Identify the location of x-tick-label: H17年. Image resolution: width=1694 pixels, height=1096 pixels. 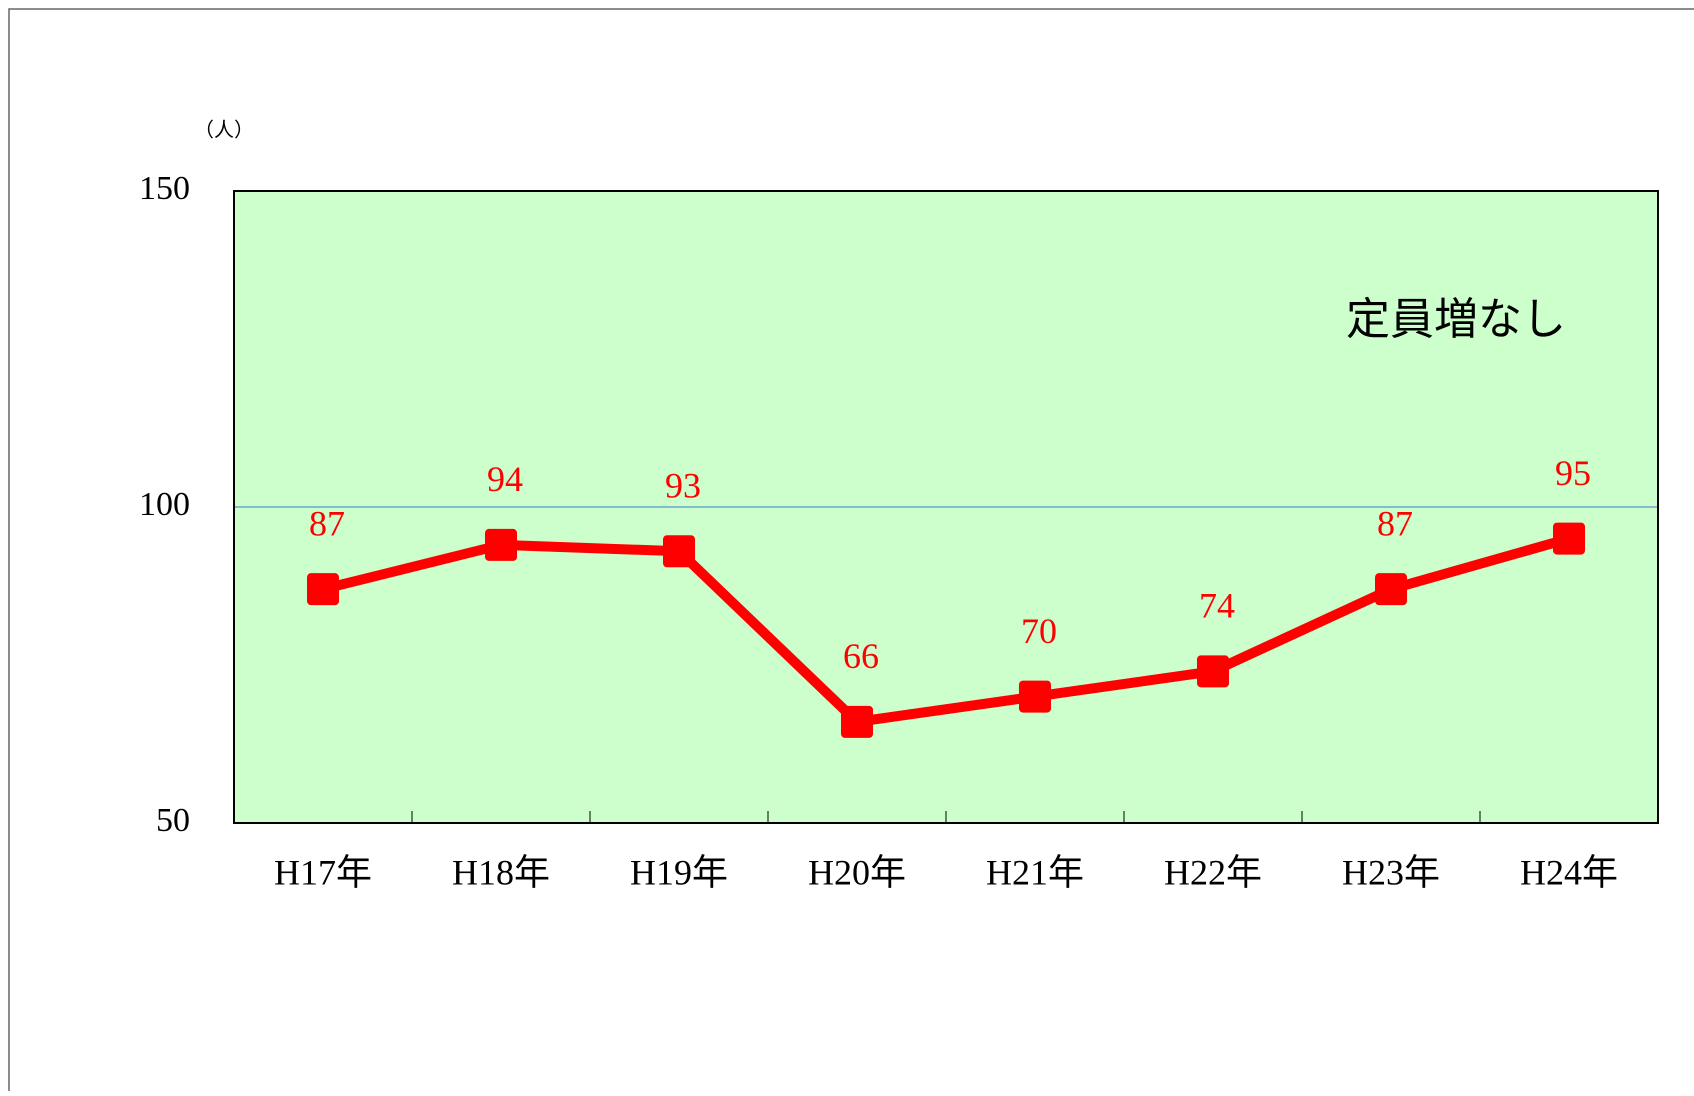
(323, 872).